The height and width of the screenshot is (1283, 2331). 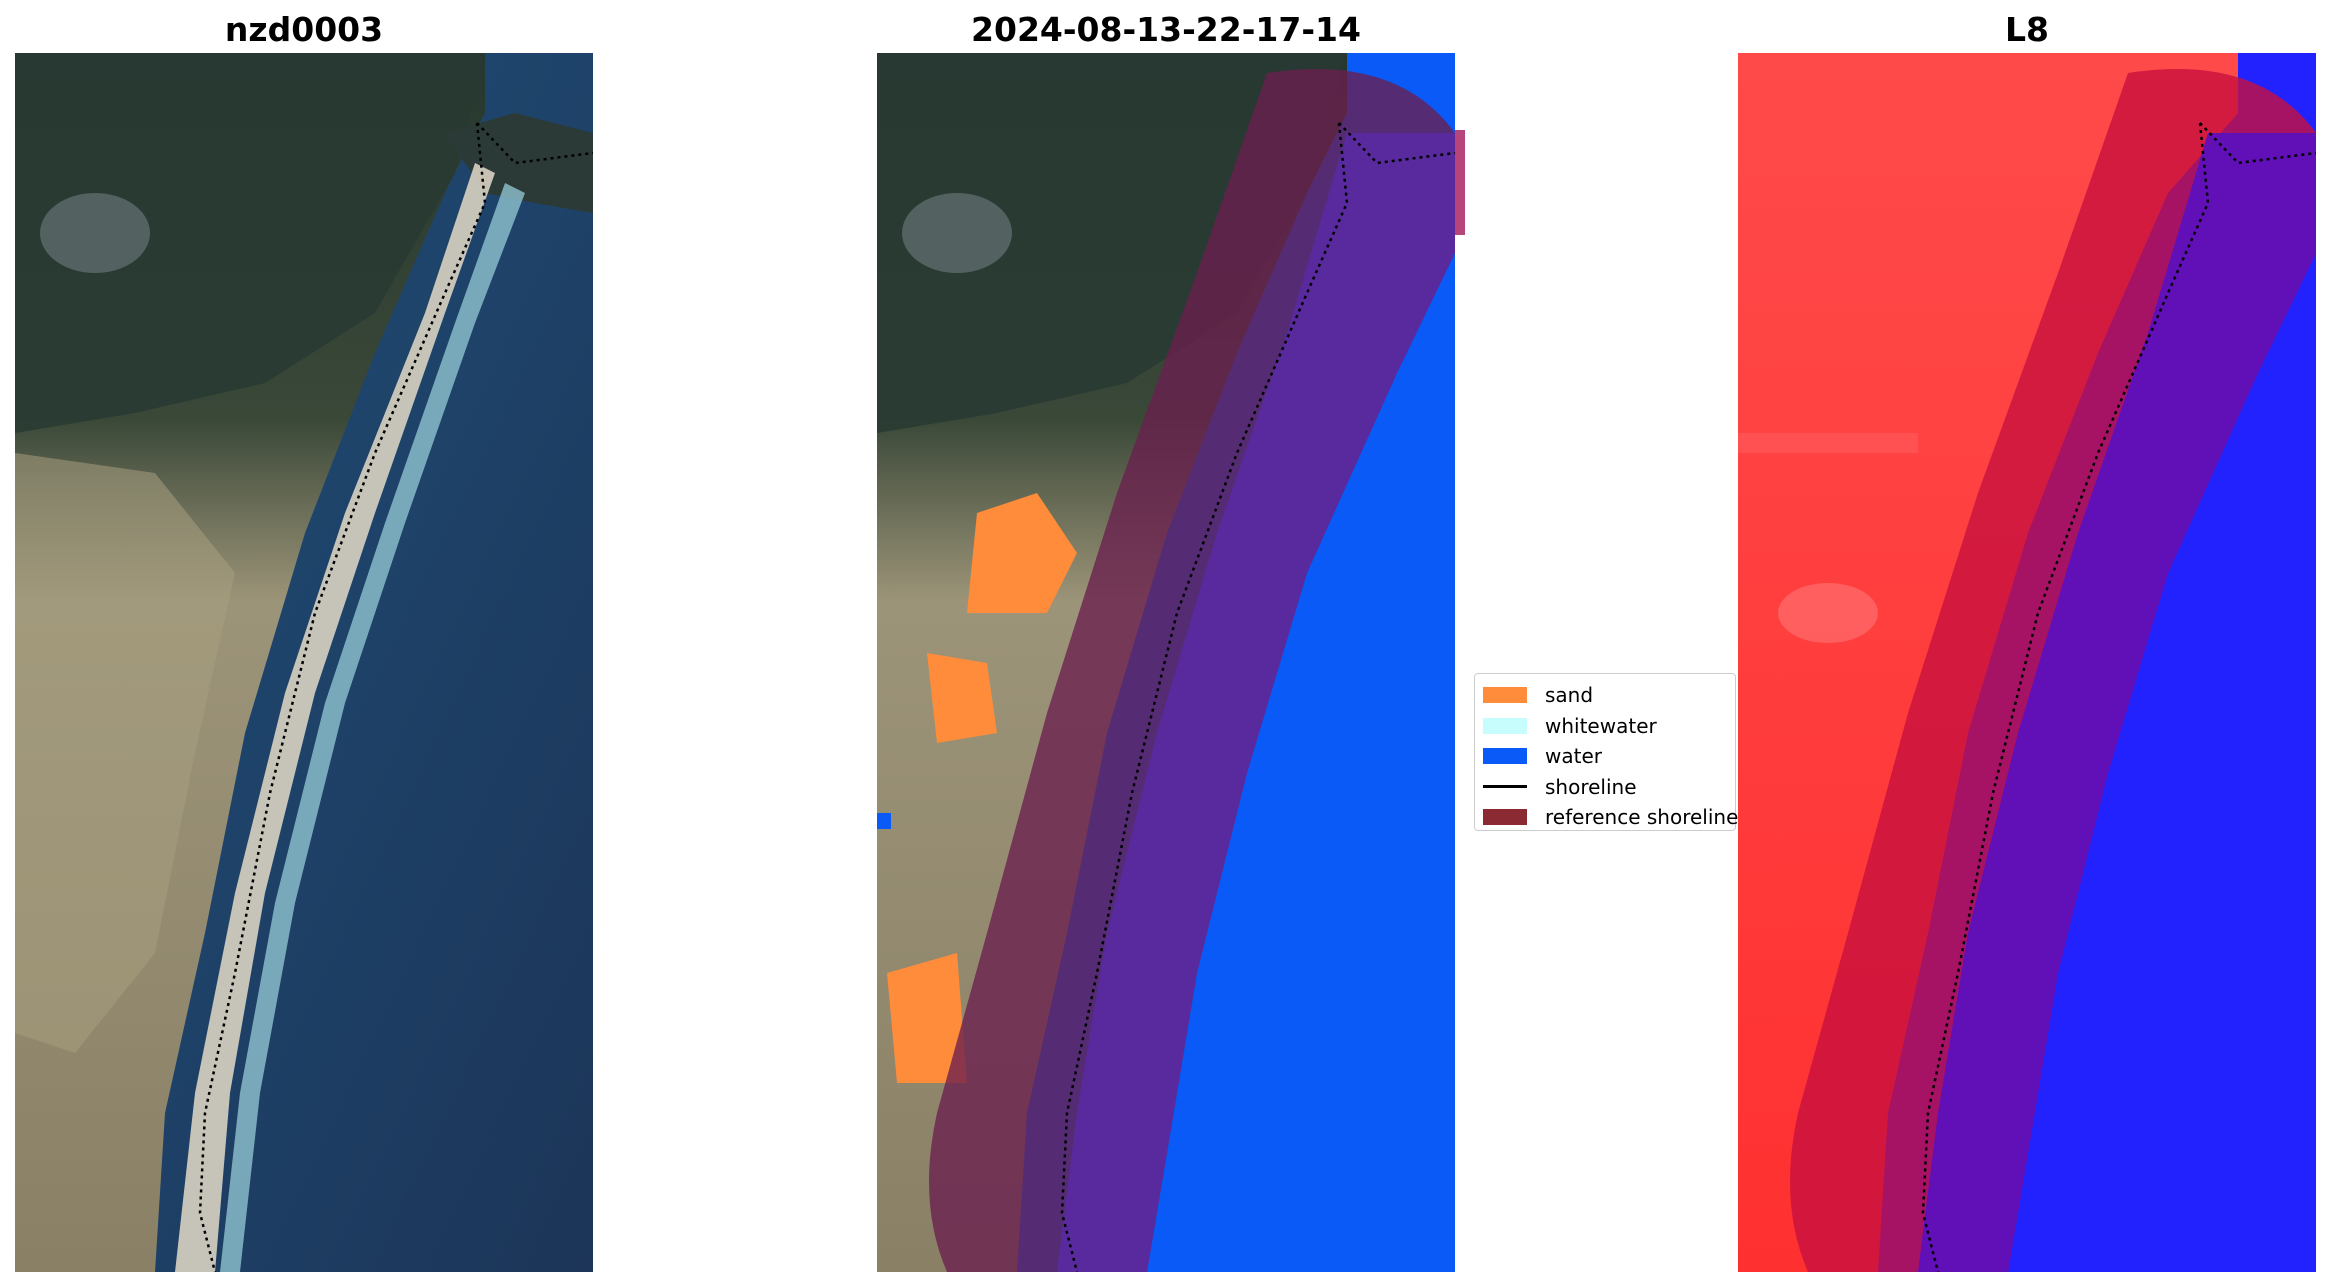 I want to click on legend-item-reference-shoreline: reference shoreline, so click(x=1611, y=817).